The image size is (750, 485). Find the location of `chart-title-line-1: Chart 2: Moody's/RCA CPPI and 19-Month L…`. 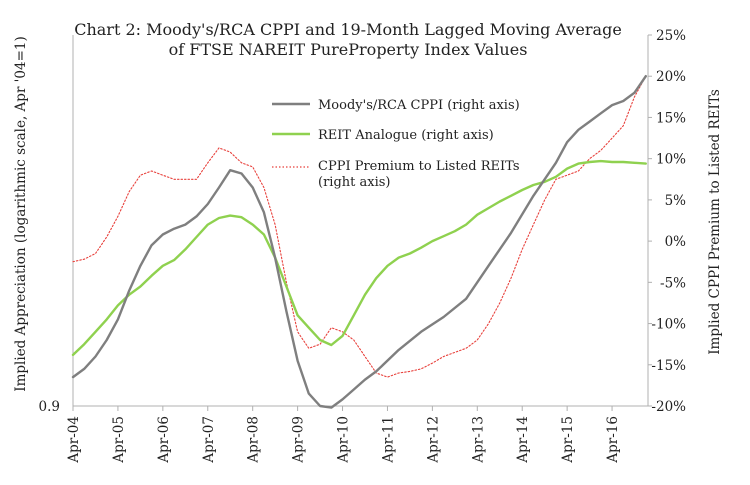

chart-title-line-1: Chart 2: Moody's/RCA CPPI and 19-Month L… is located at coordinates (348, 29).